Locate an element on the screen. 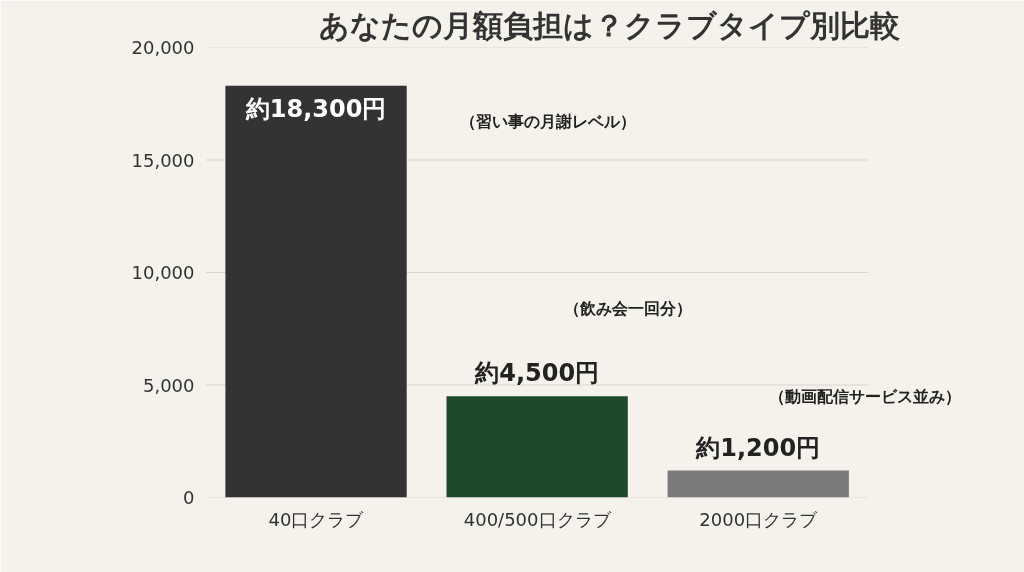 Image resolution: width=1024 pixels, height=572 pixels. x-tick-label: 400/500口クラブ is located at coordinates (537, 519).